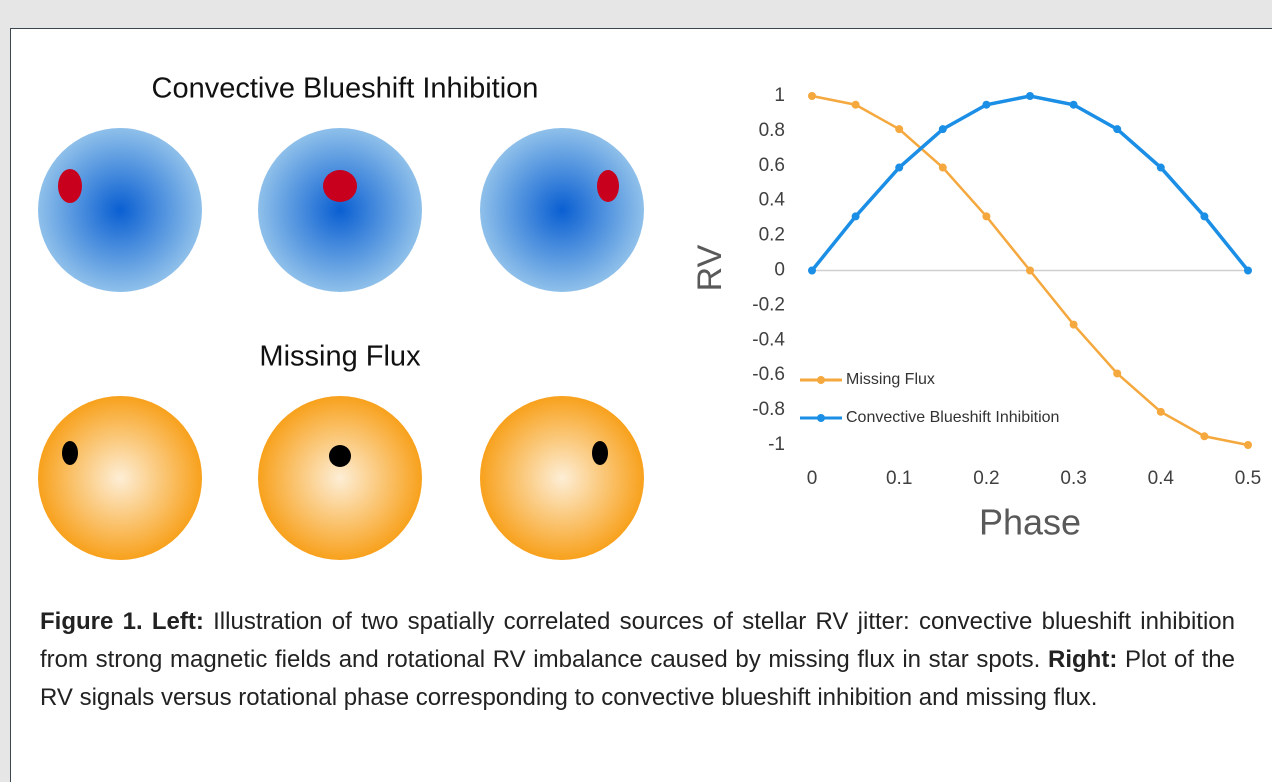 The width and height of the screenshot is (1272, 782). What do you see at coordinates (986, 478) in the screenshot?
I see `x-tick-label: 0.2` at bounding box center [986, 478].